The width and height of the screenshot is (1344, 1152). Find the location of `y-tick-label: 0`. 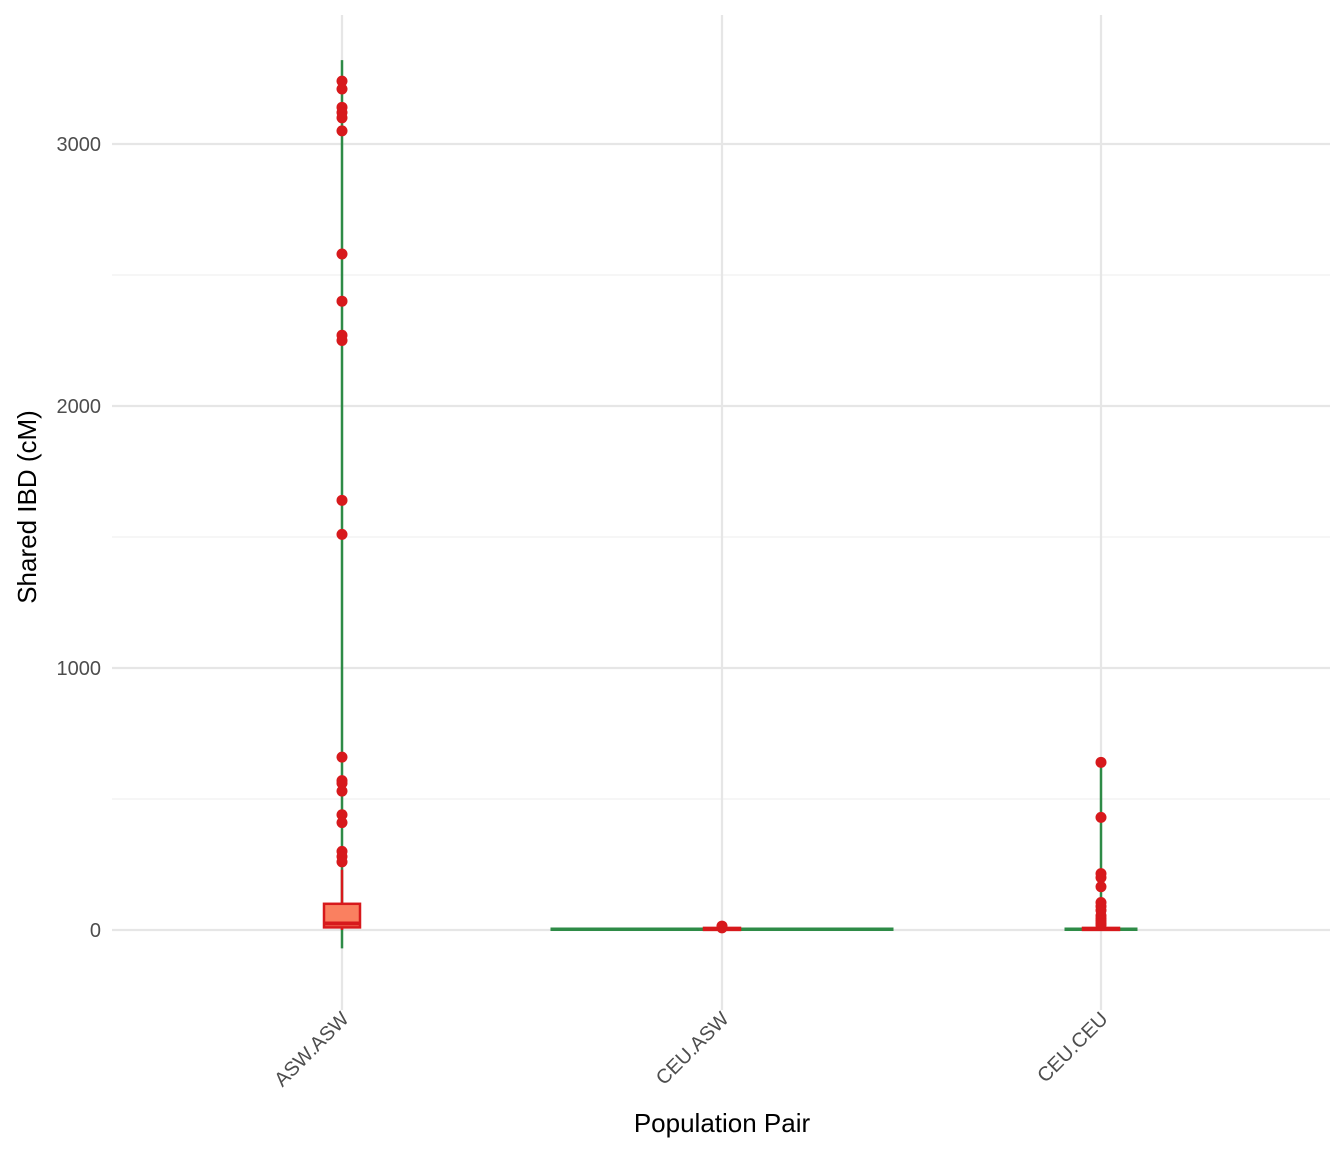

y-tick-label: 0 is located at coordinates (95, 931).